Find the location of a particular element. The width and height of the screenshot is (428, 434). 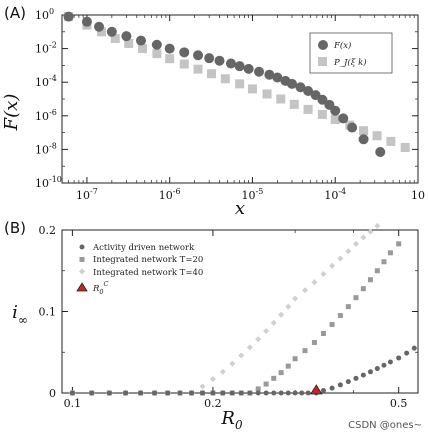

watermark: CSDN @ones~ is located at coordinates (385, 425).